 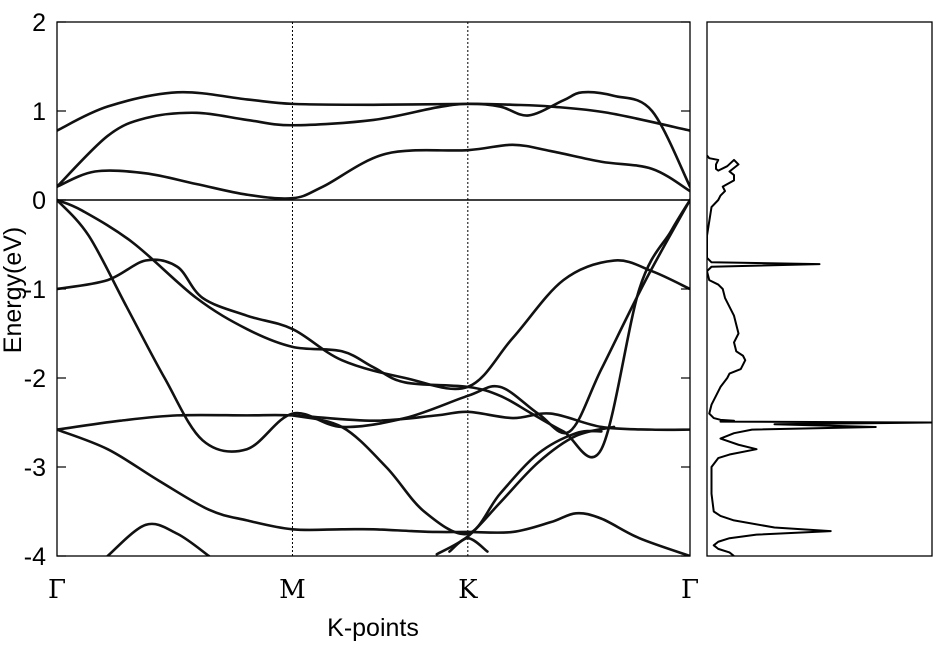 I want to click on y-axis-label: Energy(eV), so click(x=13, y=290).